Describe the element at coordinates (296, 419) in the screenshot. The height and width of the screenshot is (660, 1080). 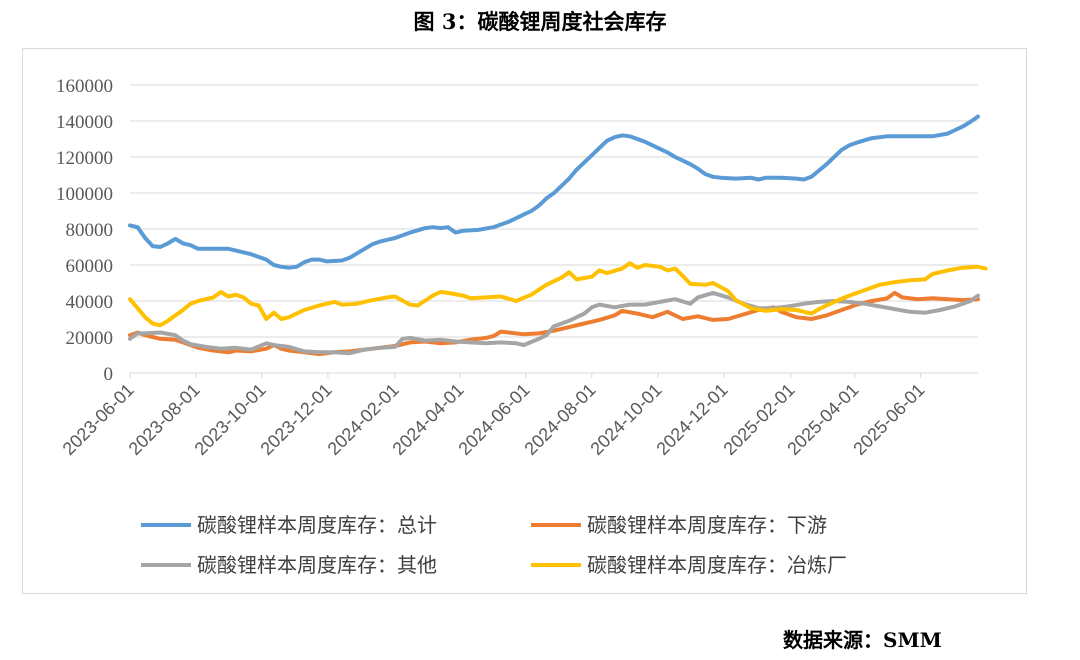
I see `x-tick-label: 2023-12-01` at that location.